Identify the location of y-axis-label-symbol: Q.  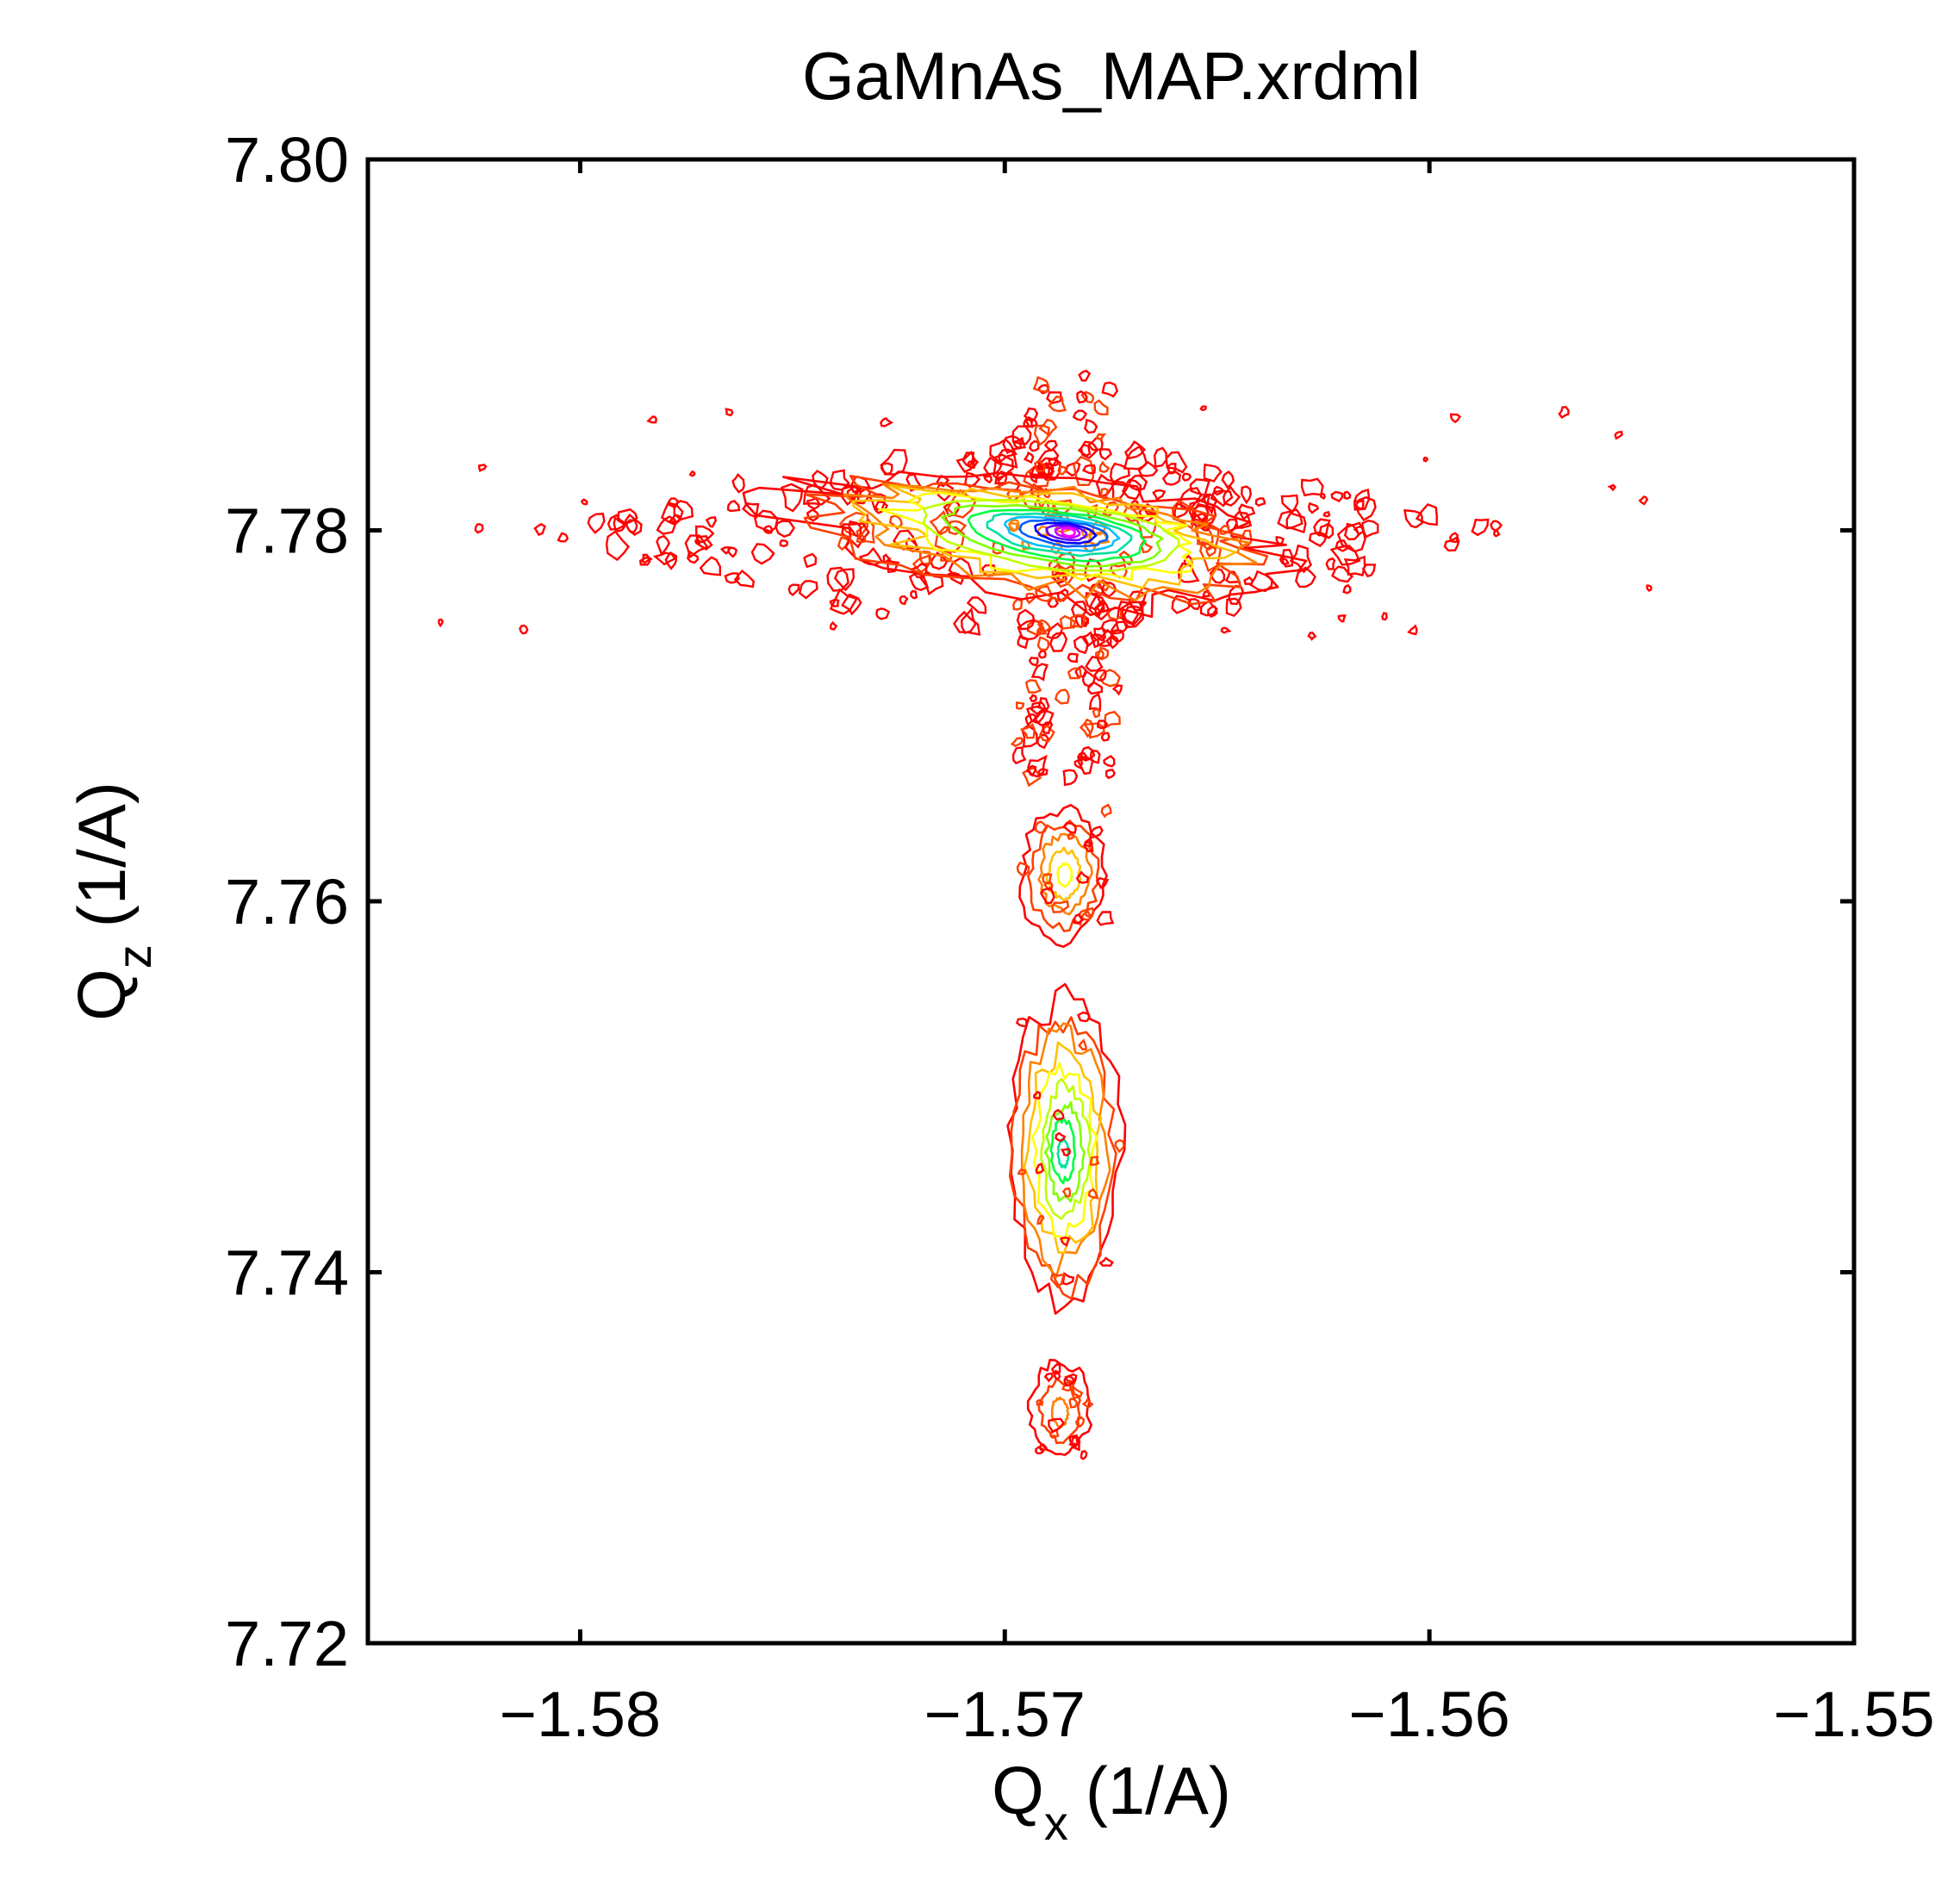
(102, 995).